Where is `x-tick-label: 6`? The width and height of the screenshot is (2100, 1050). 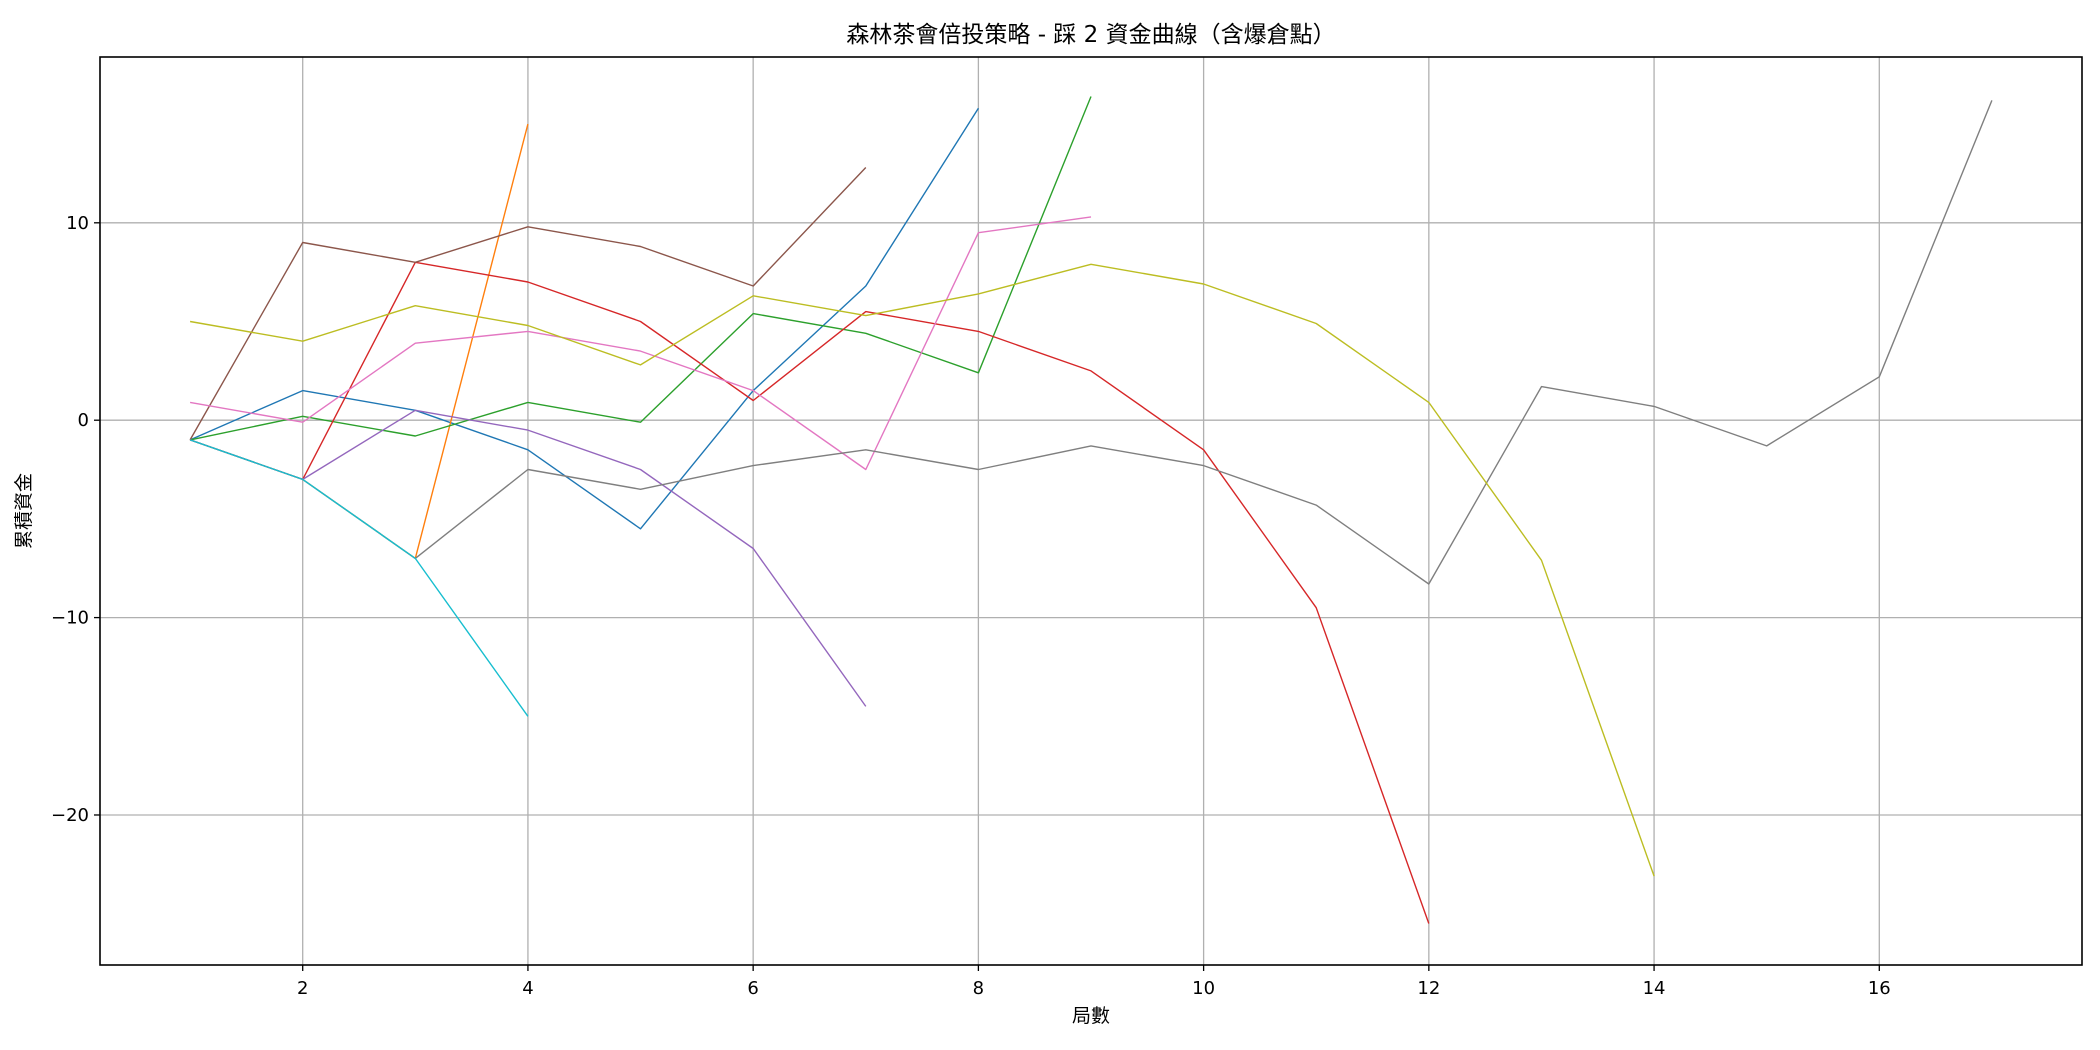
x-tick-label: 6 is located at coordinates (752, 988).